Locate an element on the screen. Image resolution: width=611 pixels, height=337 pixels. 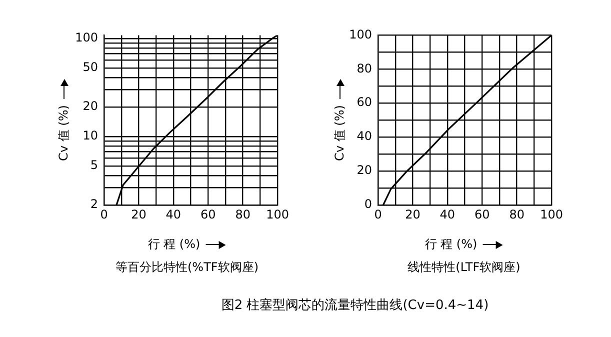
text: 等百分比特性(%TF软阀座) is located at coordinates (187, 267).